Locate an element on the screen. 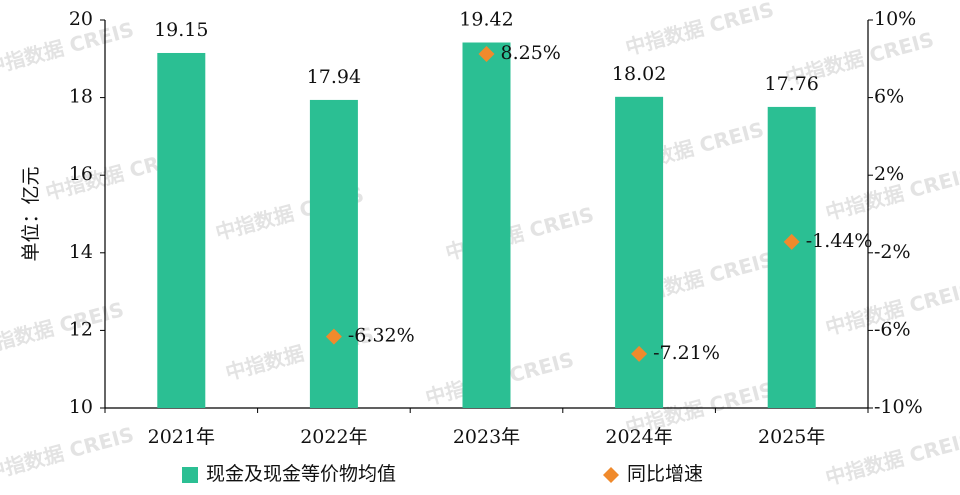 Image resolution: width=960 pixels, height=495 pixels. legend-label: 现金及现金等价物均值 is located at coordinates (301, 474).